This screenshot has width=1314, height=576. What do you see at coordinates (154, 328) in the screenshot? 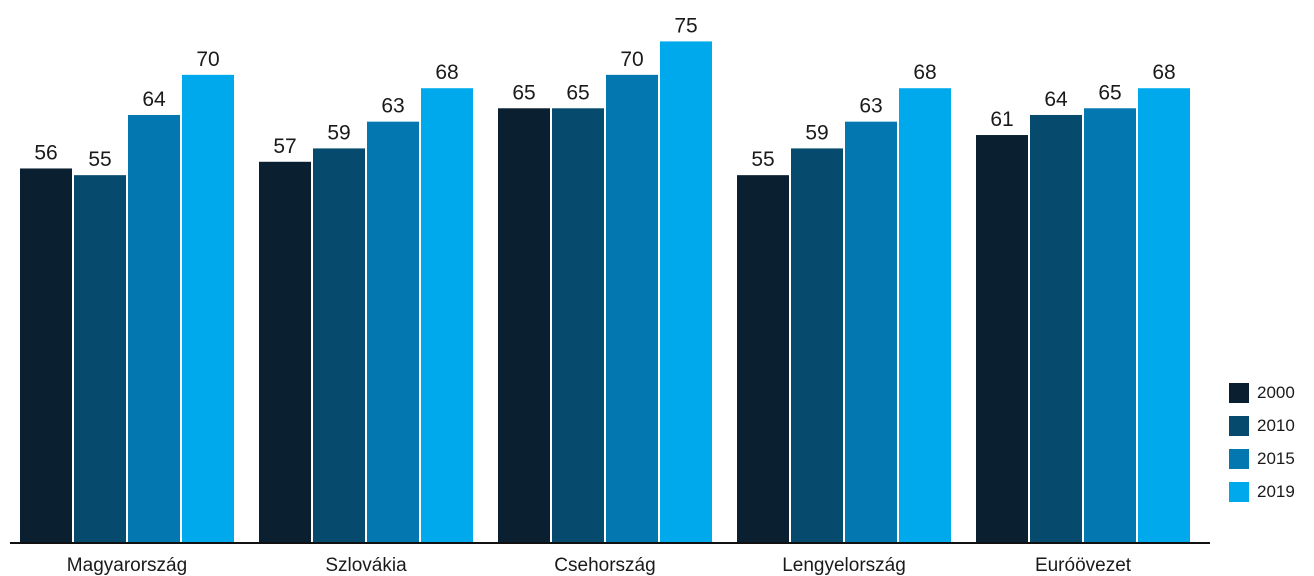
I see `bar-magyarország-2015` at bounding box center [154, 328].